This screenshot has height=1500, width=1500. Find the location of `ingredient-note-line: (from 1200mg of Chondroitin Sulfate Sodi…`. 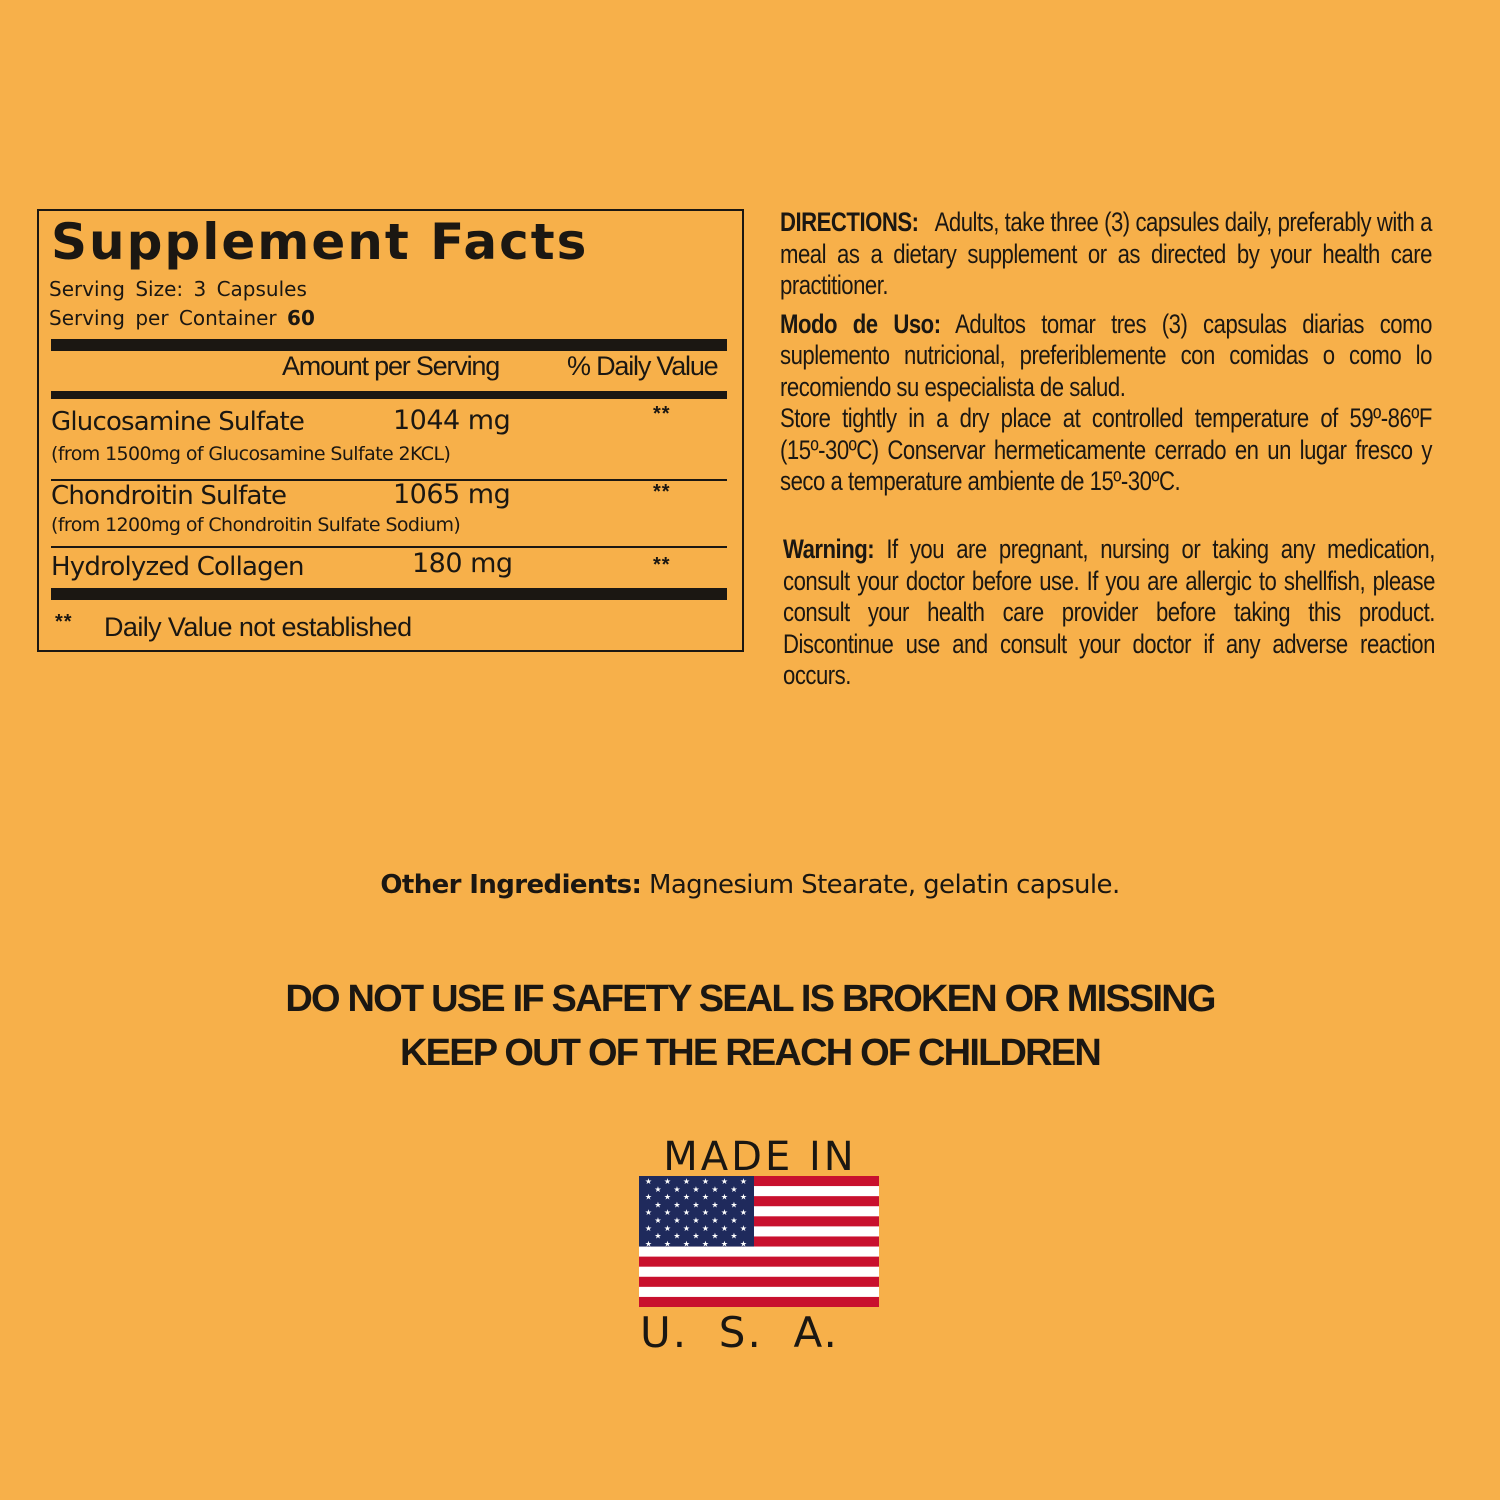

ingredient-note-line: (from 1200mg of Chondroitin Sulfate Sodi… is located at coordinates (256, 525).